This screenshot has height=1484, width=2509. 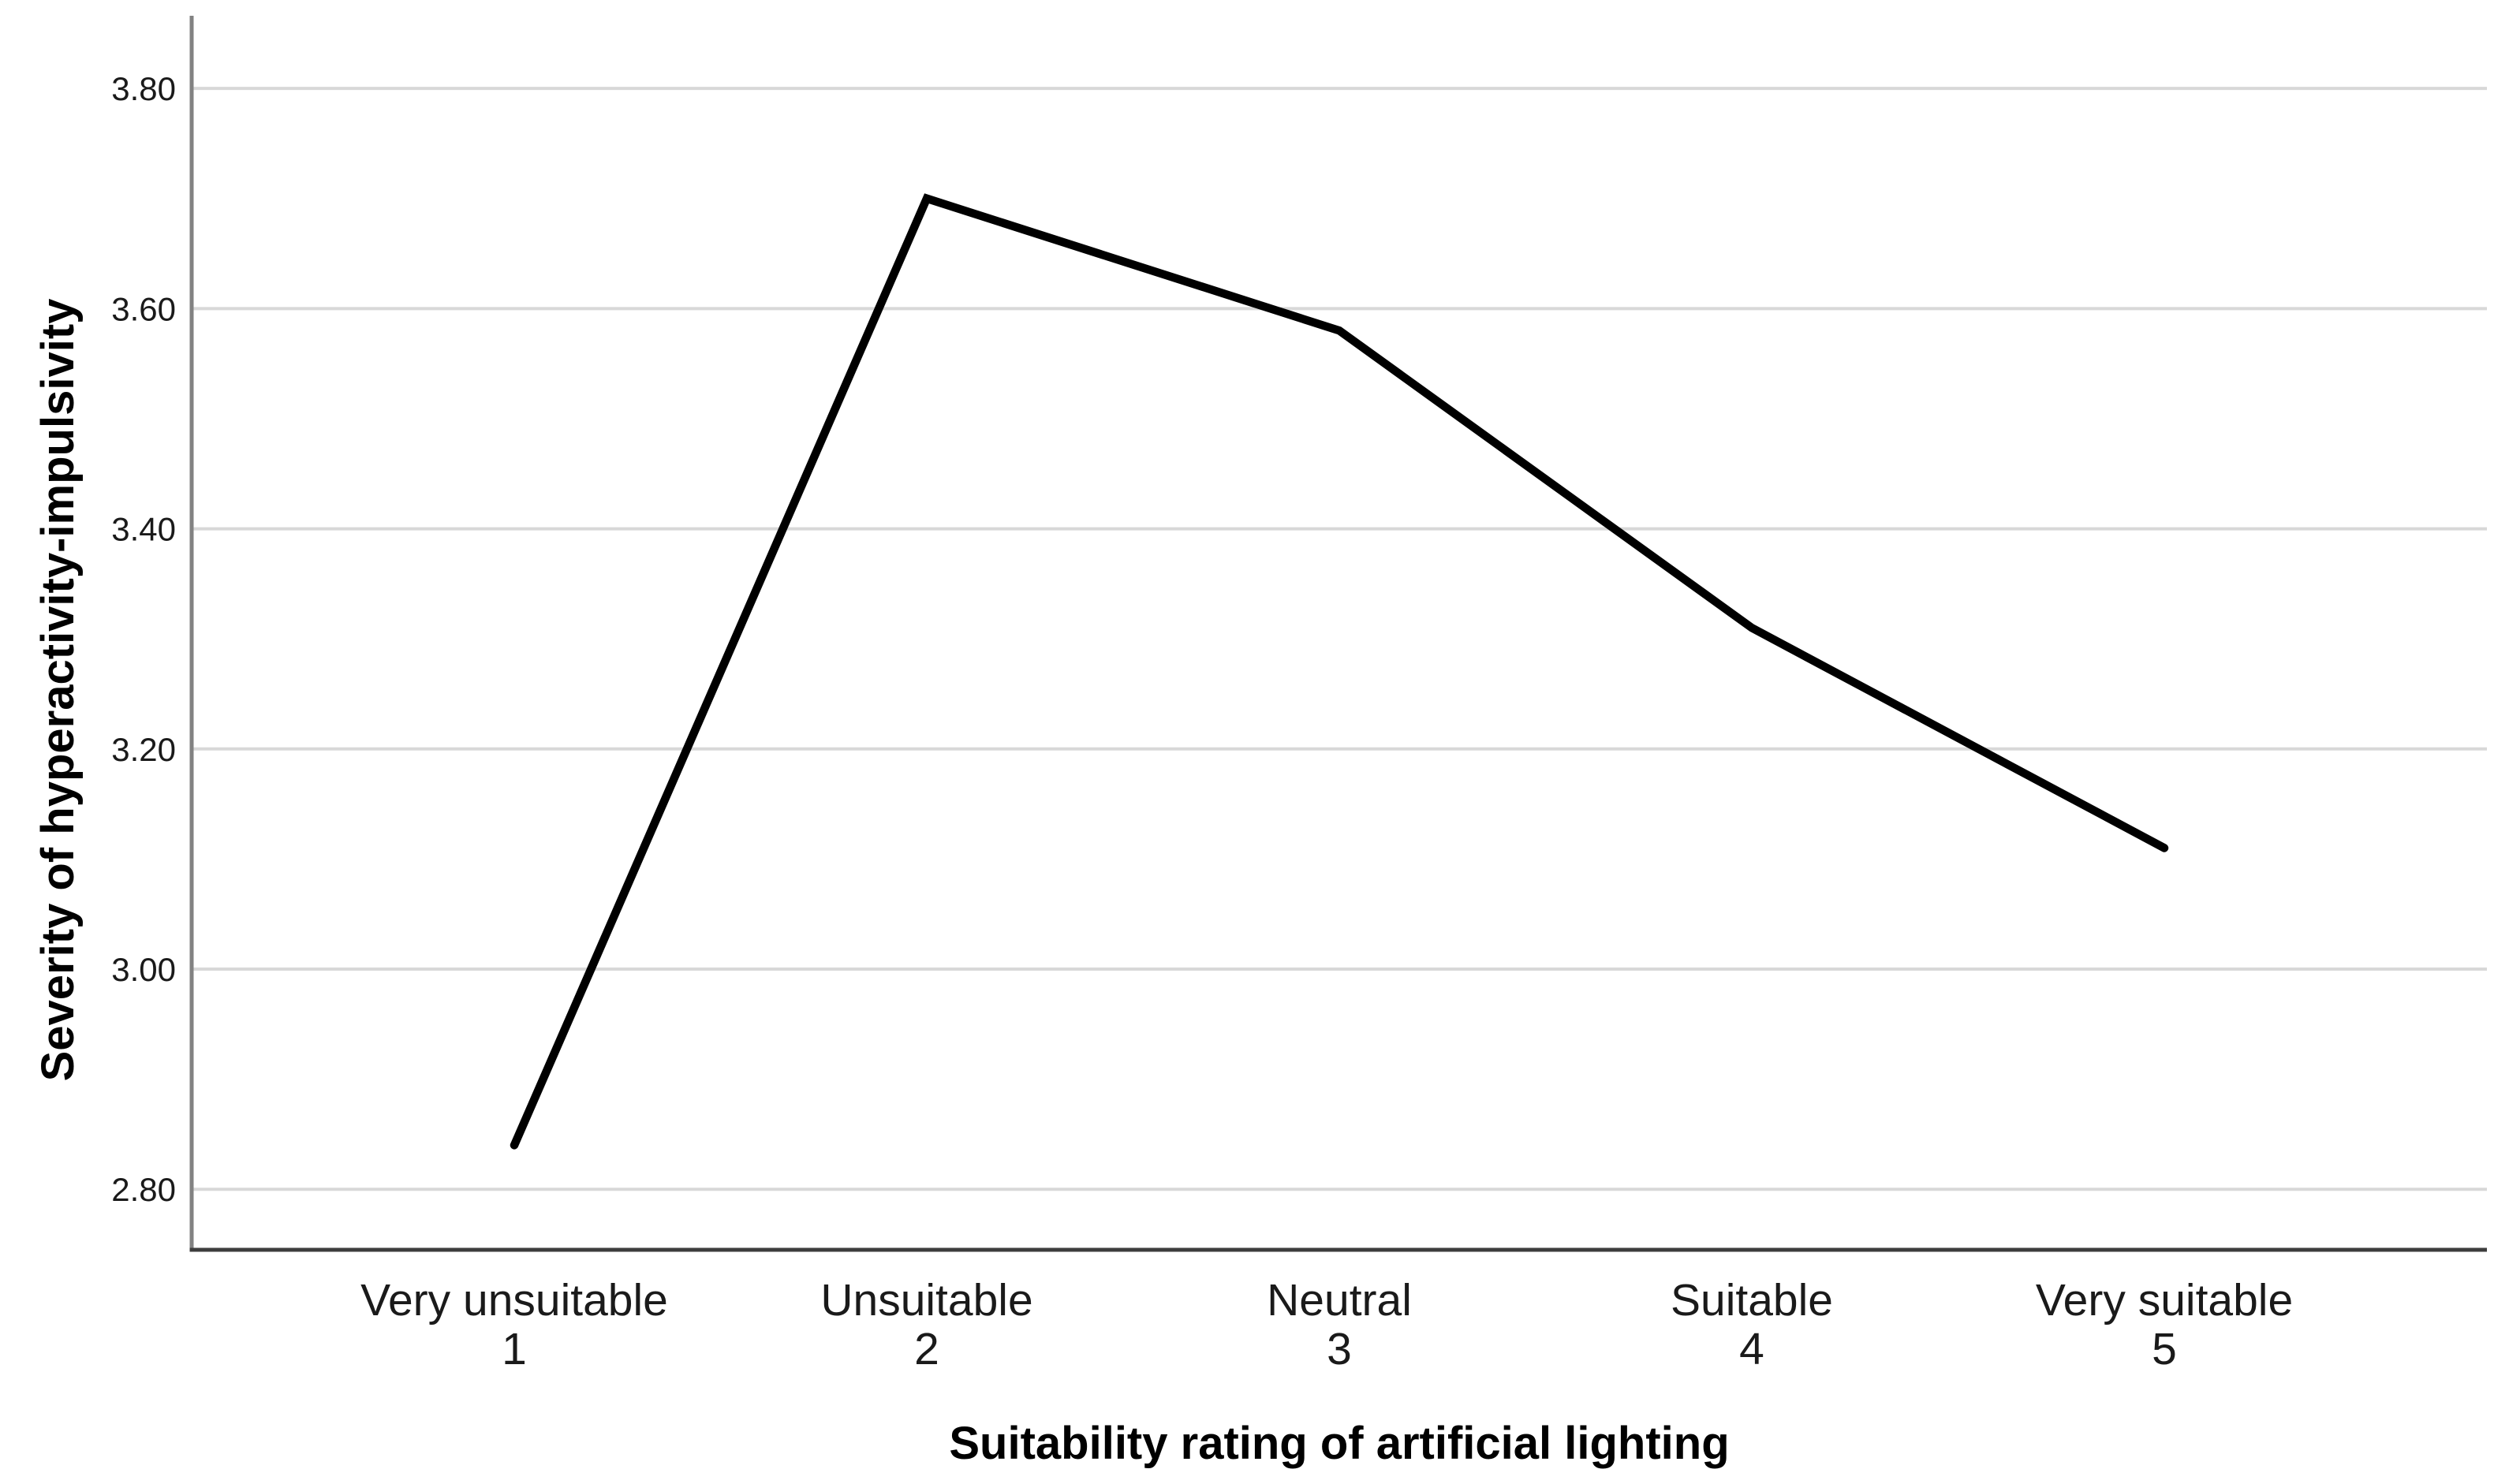 I want to click on x-category-label: Very suitable, so click(x=2165, y=1300).